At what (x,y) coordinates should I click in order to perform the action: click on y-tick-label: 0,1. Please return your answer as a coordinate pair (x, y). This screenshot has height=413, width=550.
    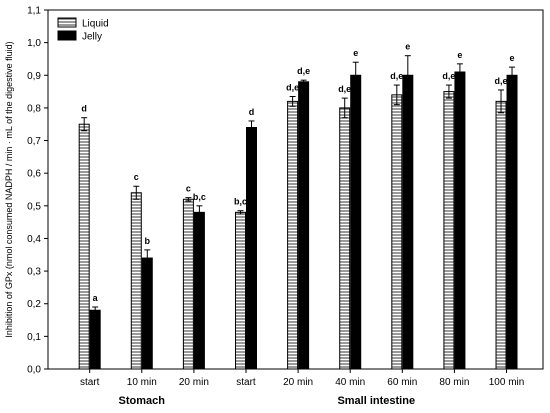
    Looking at the image, I should click on (34, 337).